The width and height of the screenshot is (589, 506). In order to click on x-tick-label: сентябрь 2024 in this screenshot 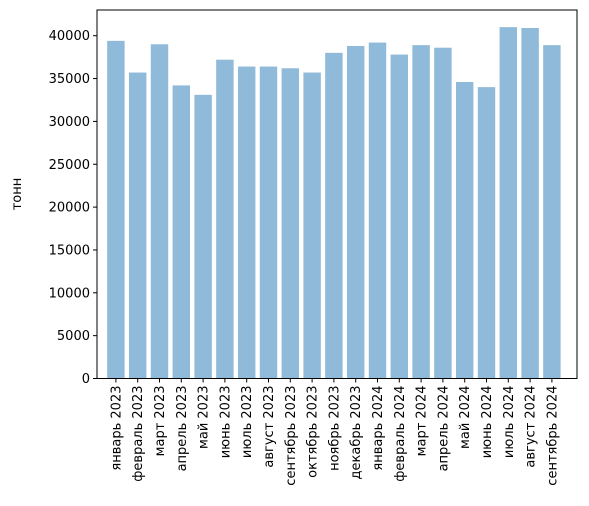, I will do `click(552, 436)`.